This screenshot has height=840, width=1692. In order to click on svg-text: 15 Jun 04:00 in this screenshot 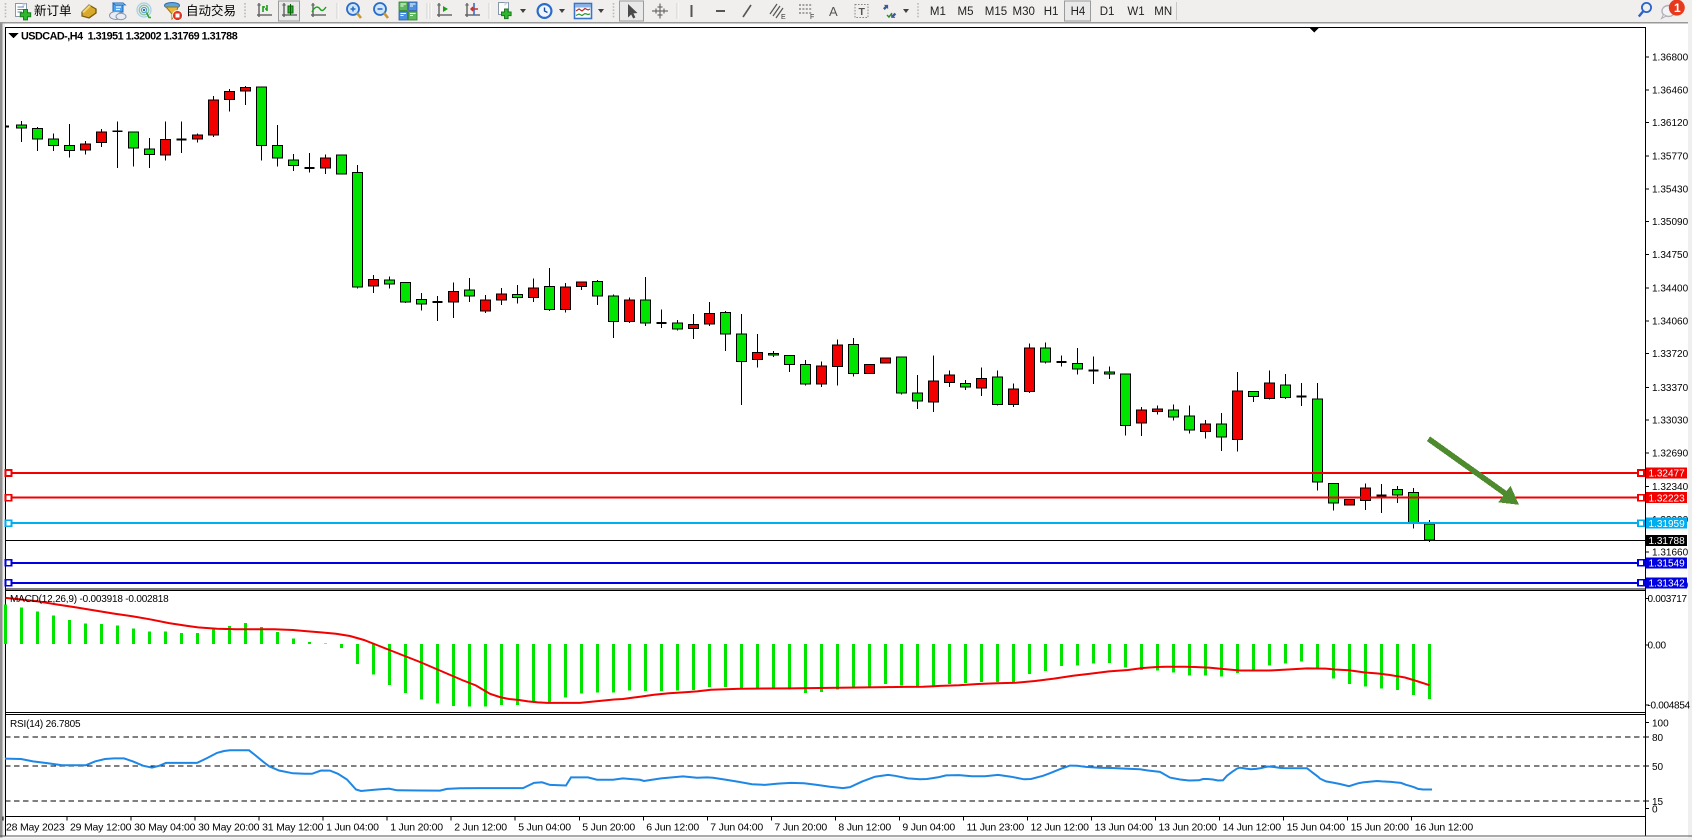, I will do `click(1316, 828)`.